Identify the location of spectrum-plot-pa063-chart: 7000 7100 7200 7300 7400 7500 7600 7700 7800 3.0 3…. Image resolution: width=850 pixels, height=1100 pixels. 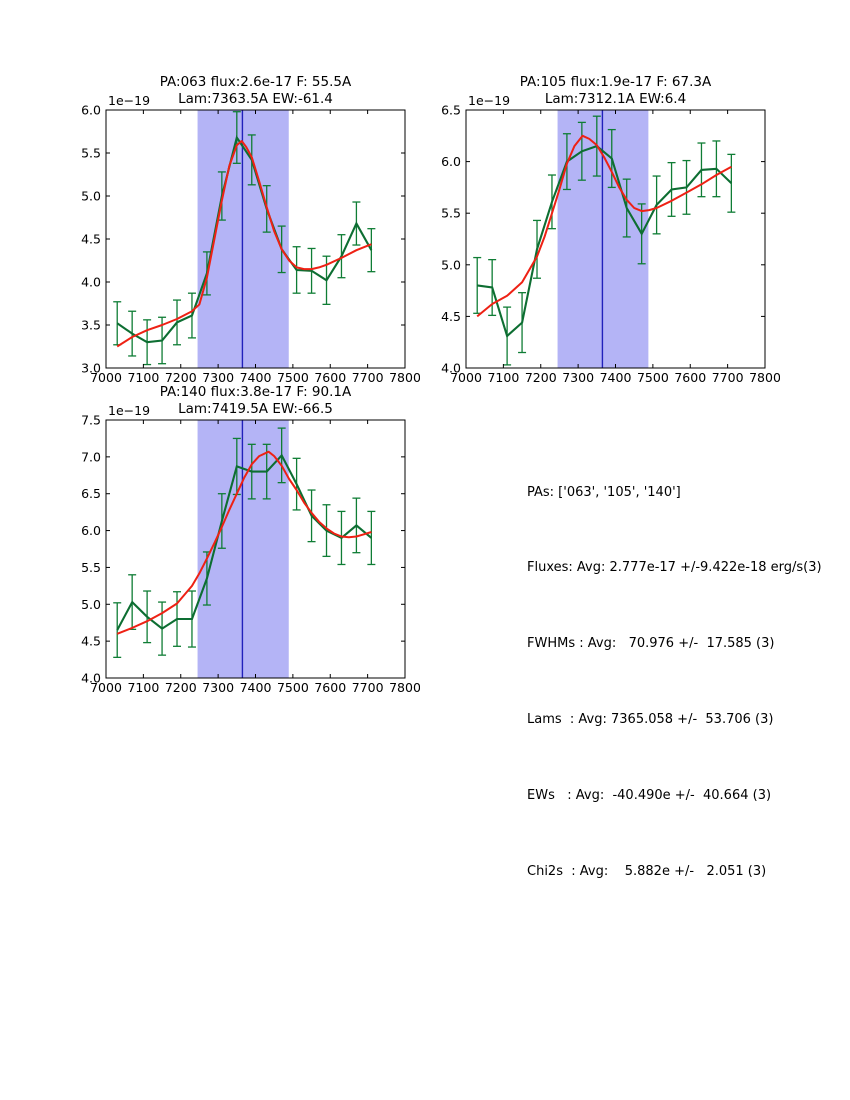
(250, 229).